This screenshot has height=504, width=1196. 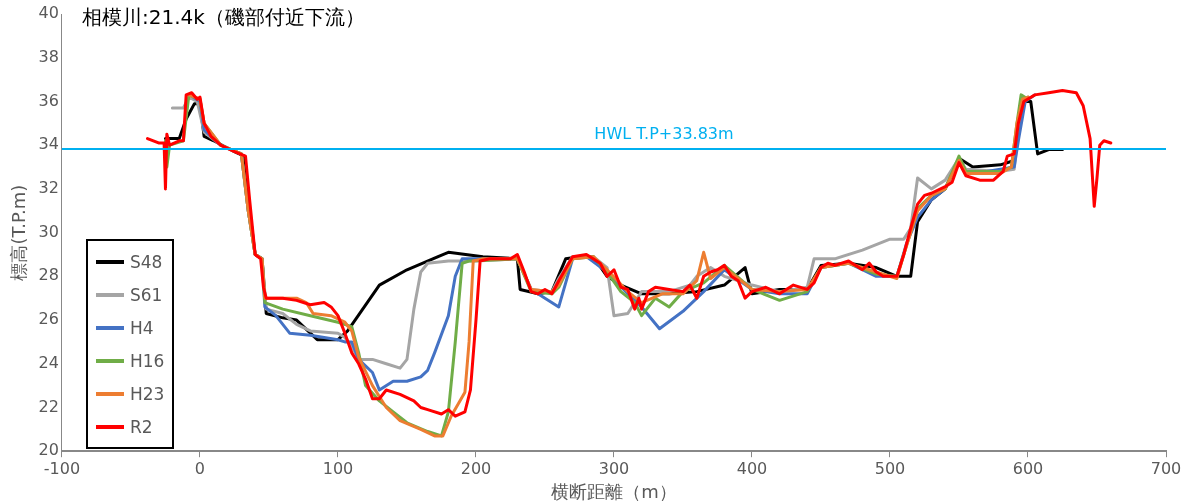 What do you see at coordinates (476, 468) in the screenshot?
I see `x-tick-label: 200` at bounding box center [476, 468].